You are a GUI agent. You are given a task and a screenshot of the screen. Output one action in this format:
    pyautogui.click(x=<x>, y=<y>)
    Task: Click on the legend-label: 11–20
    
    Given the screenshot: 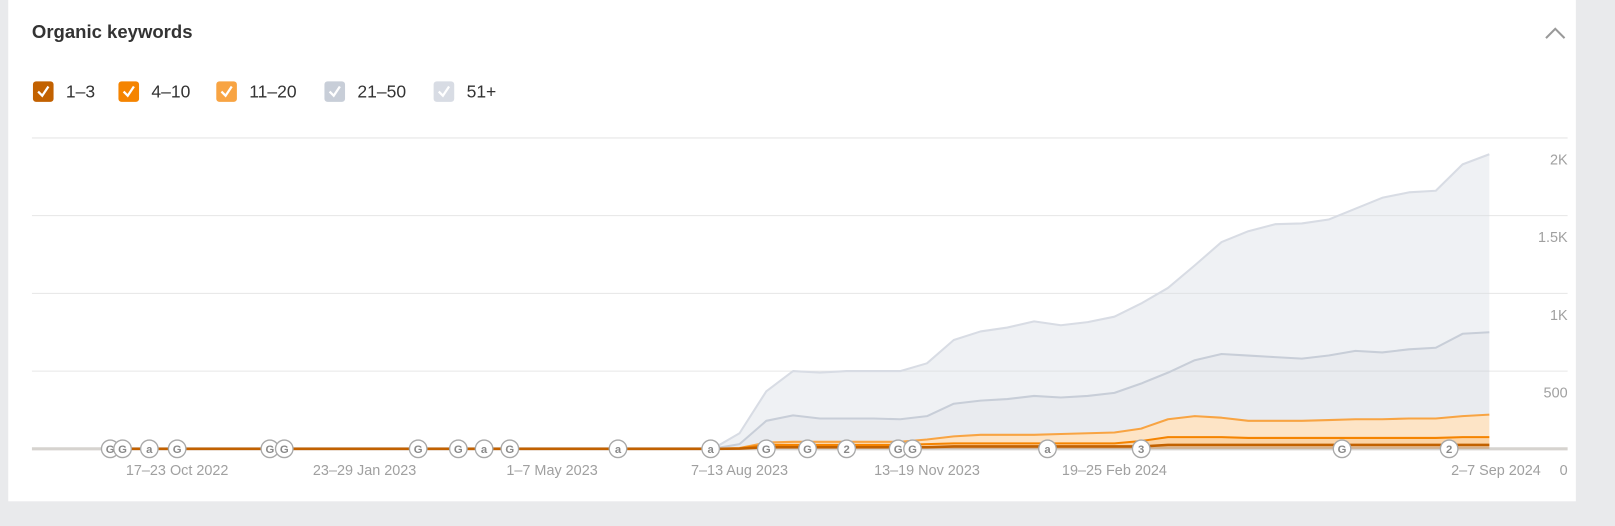 What is the action you would take?
    pyautogui.click(x=273, y=91)
    